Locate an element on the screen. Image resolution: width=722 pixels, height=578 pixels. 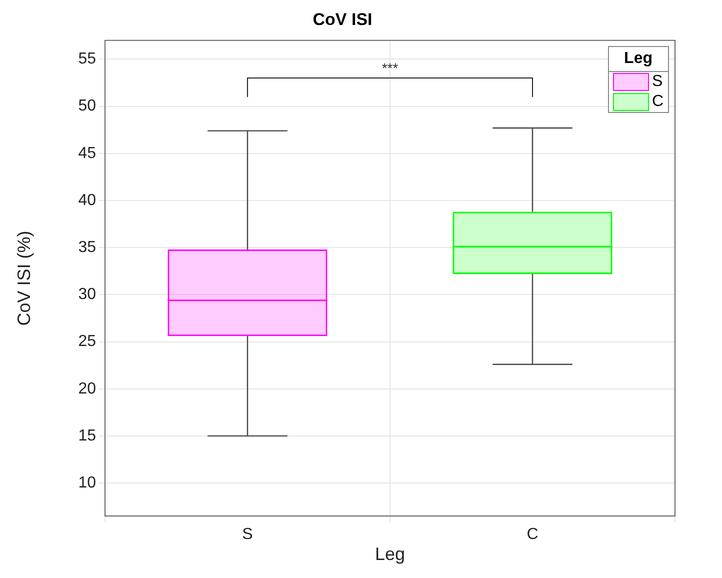
y-tick-label: 45 is located at coordinates (87, 153).